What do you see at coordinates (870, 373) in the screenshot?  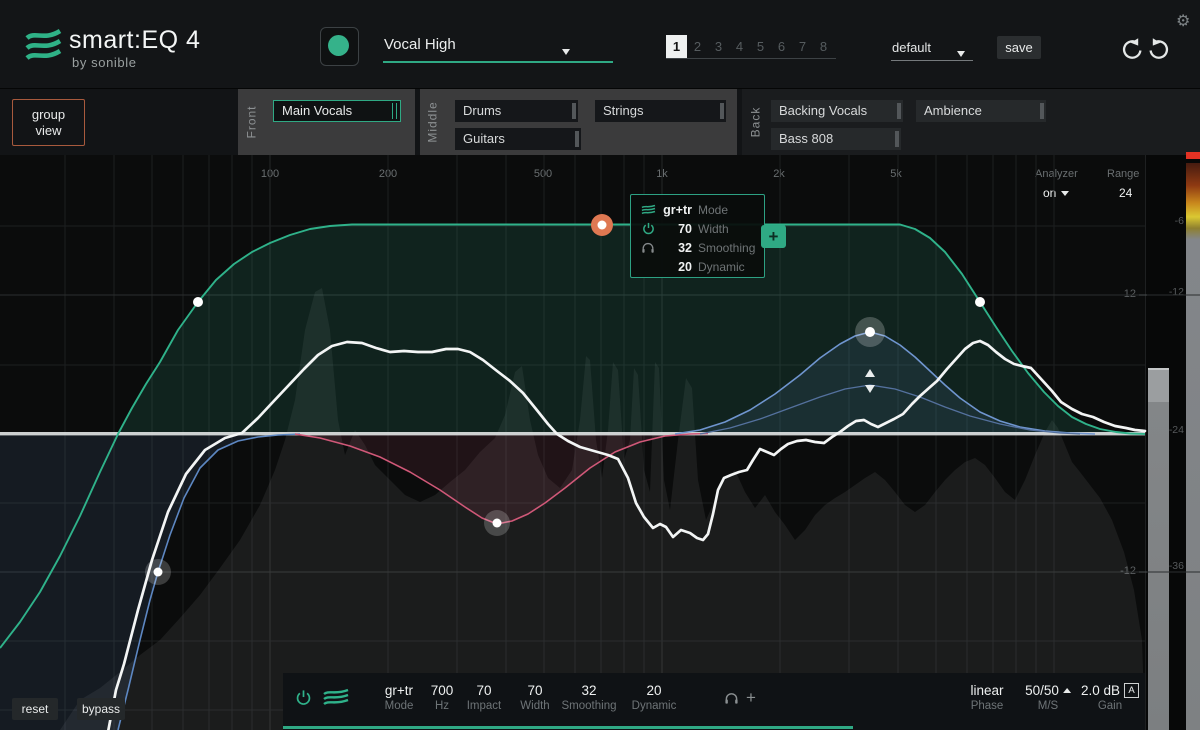 I see `dynamic-up-arrow-icon` at bounding box center [870, 373].